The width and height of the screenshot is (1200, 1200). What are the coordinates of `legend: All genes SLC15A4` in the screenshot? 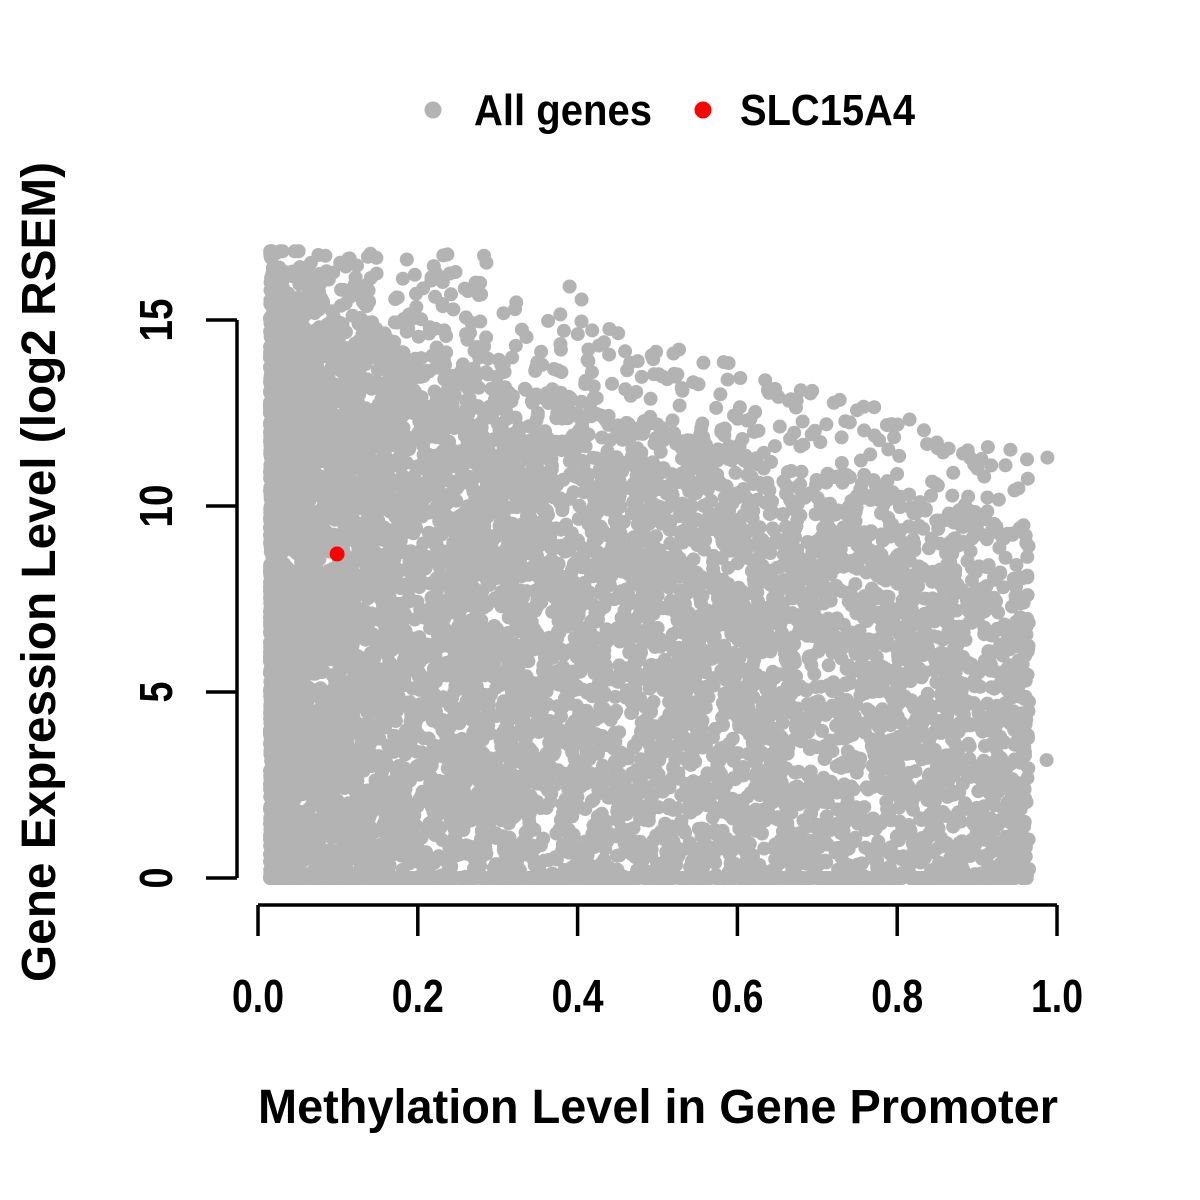 It's located at (669, 110).